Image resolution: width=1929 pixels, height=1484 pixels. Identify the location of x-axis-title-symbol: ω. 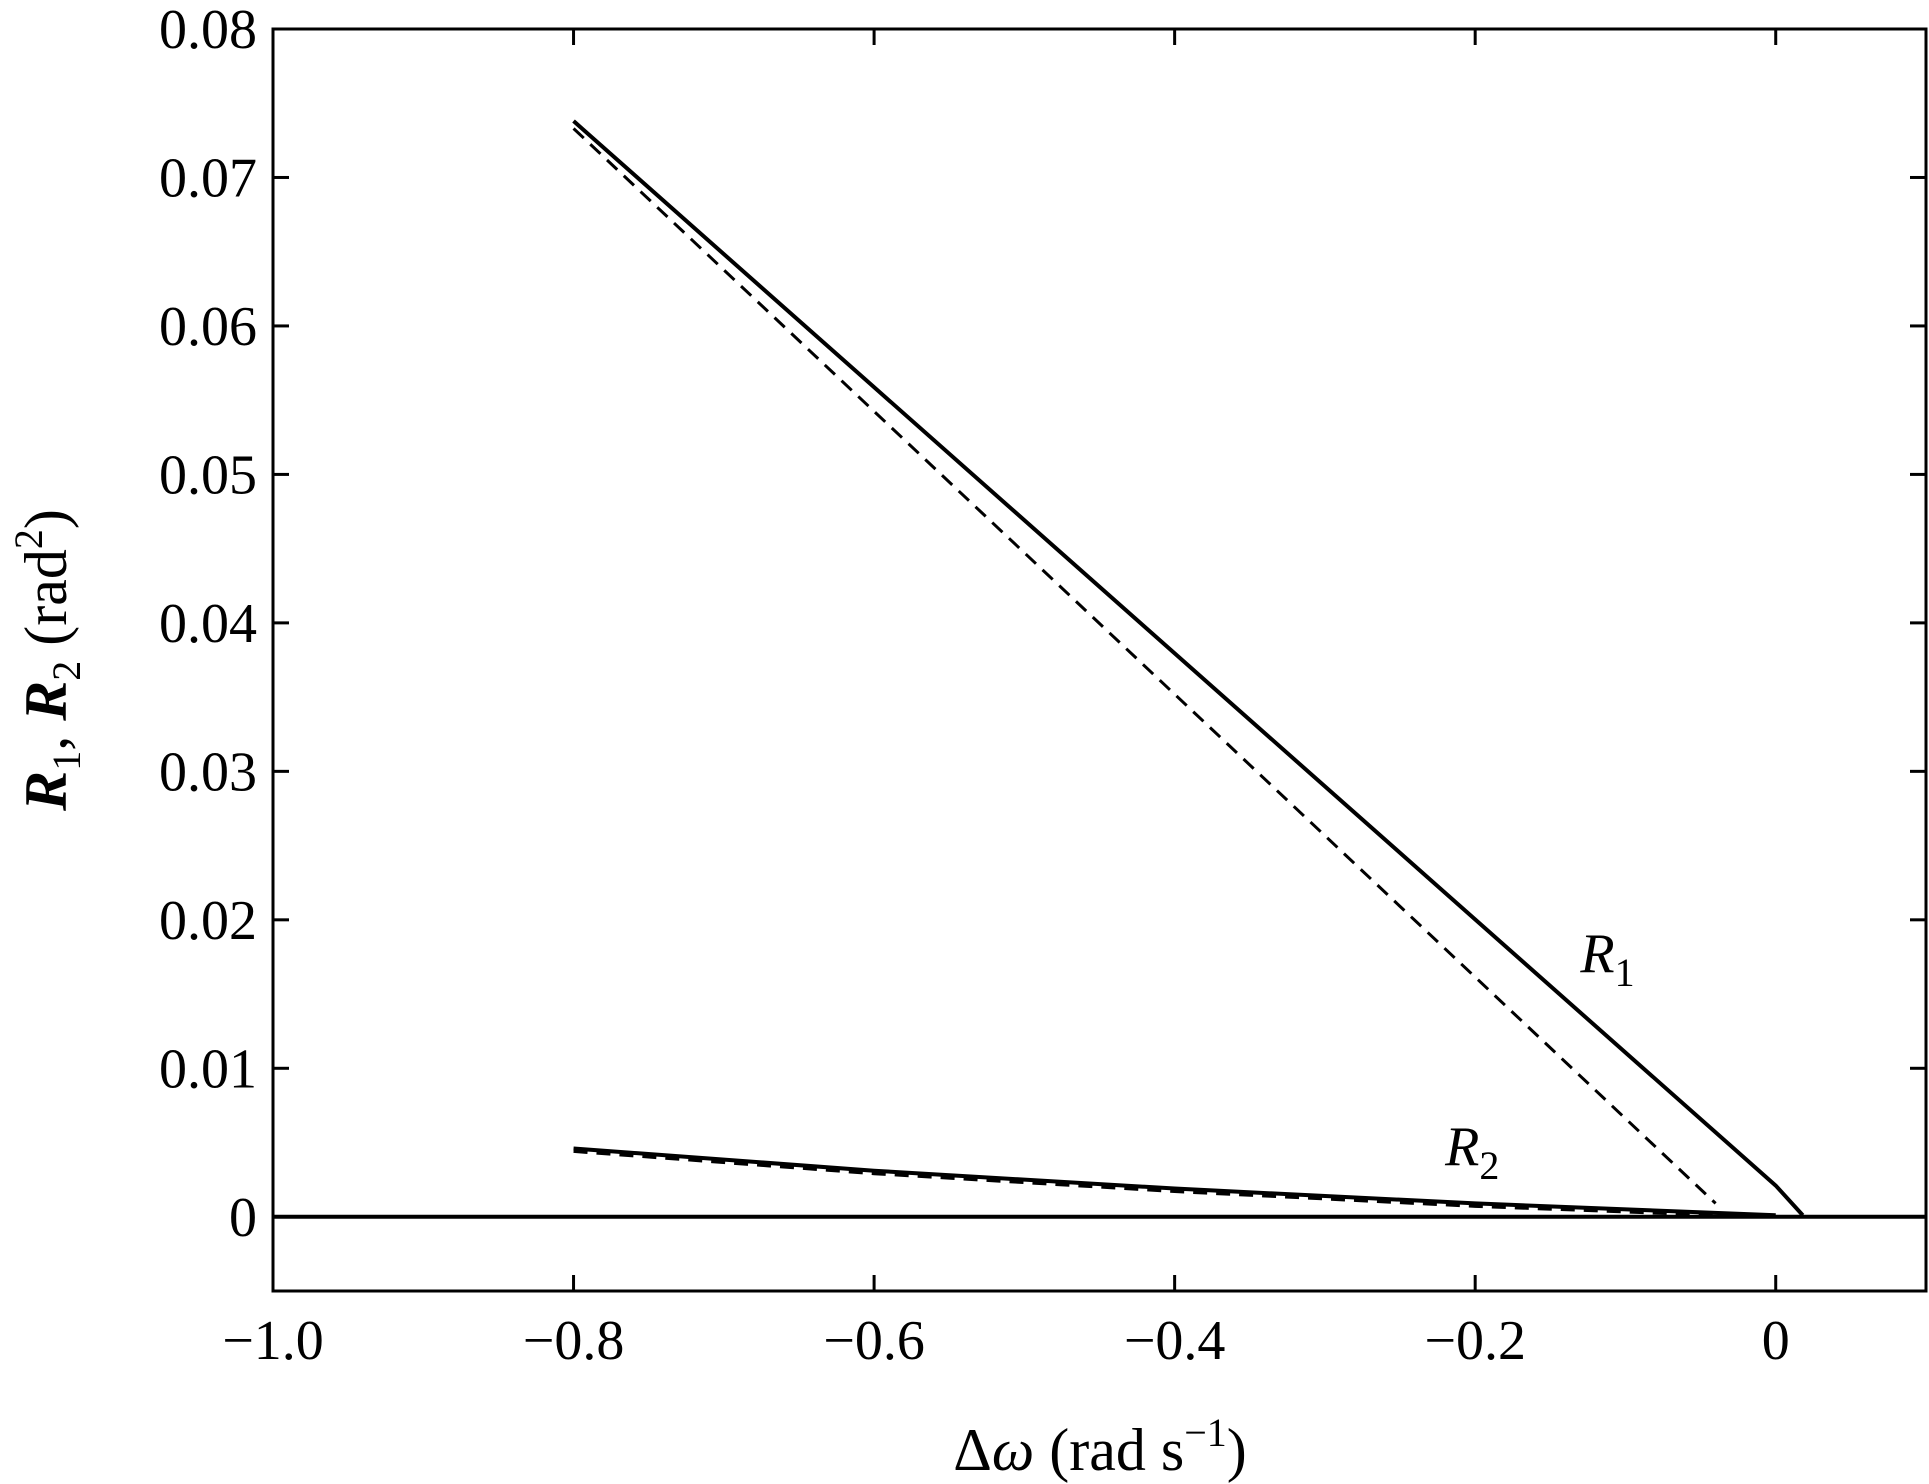
(1013, 1450).